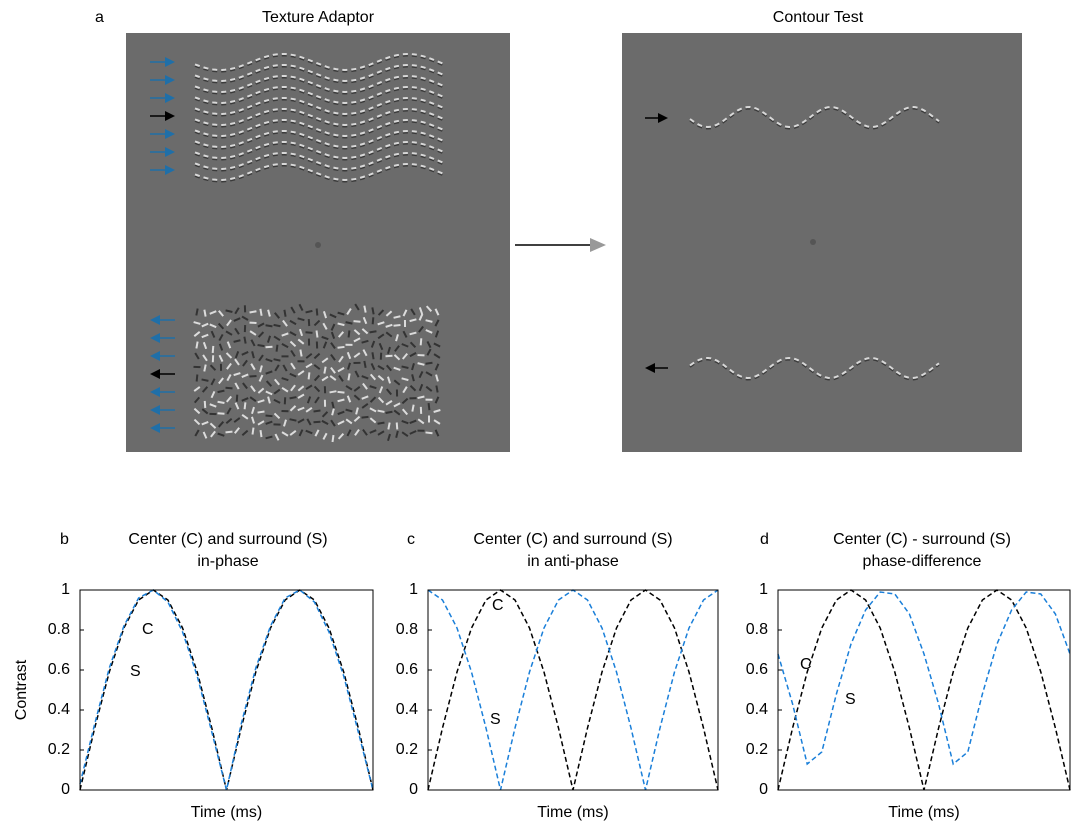  What do you see at coordinates (411, 539) in the screenshot?
I see `panel-label: c` at bounding box center [411, 539].